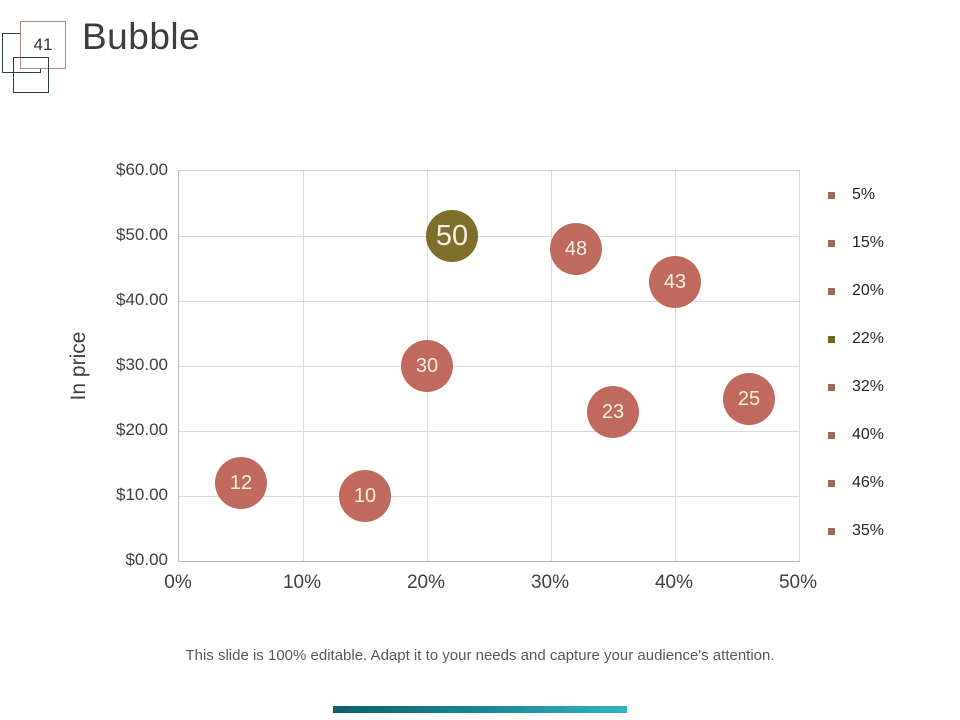 The image size is (960, 720). I want to click on bubble-10: 10, so click(365, 496).